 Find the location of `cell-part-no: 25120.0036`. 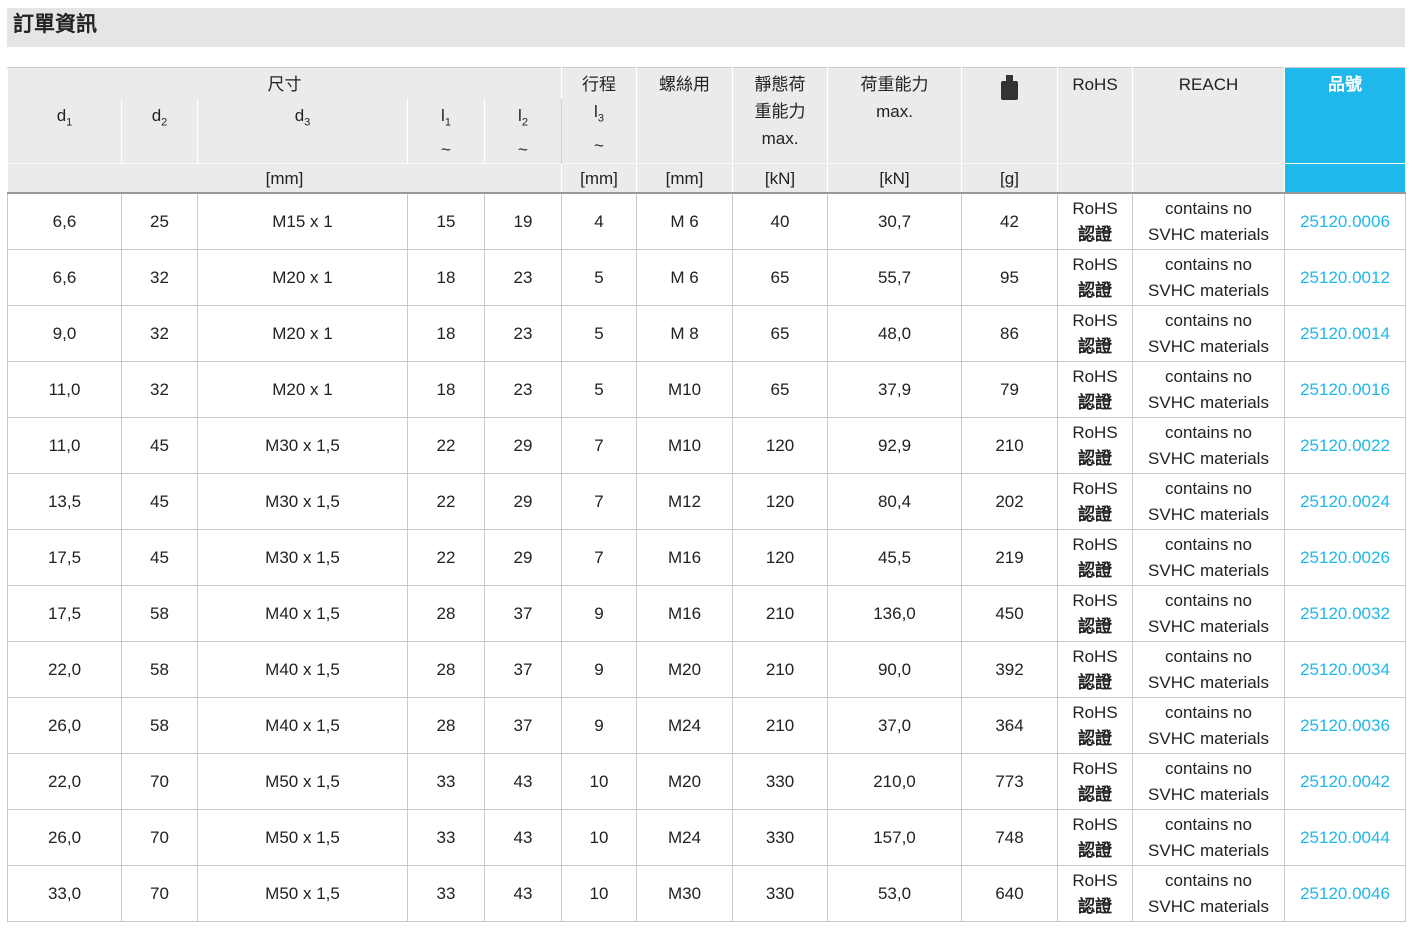

cell-part-no: 25120.0036 is located at coordinates (1345, 726).